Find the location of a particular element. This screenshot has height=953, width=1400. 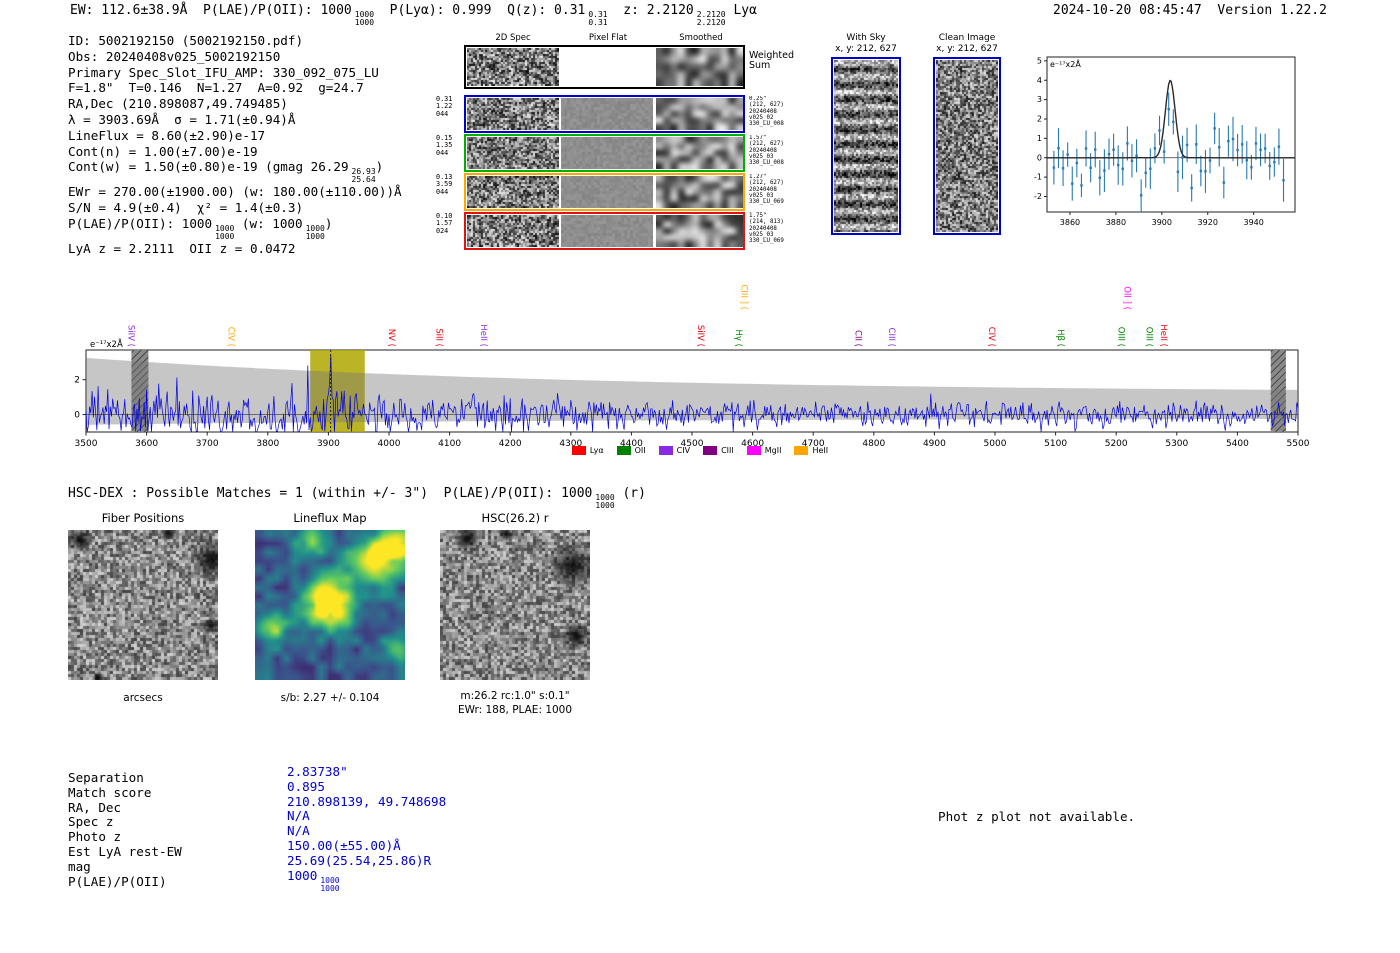

fraction-bottom: 2.2120 is located at coordinates (711, 22).